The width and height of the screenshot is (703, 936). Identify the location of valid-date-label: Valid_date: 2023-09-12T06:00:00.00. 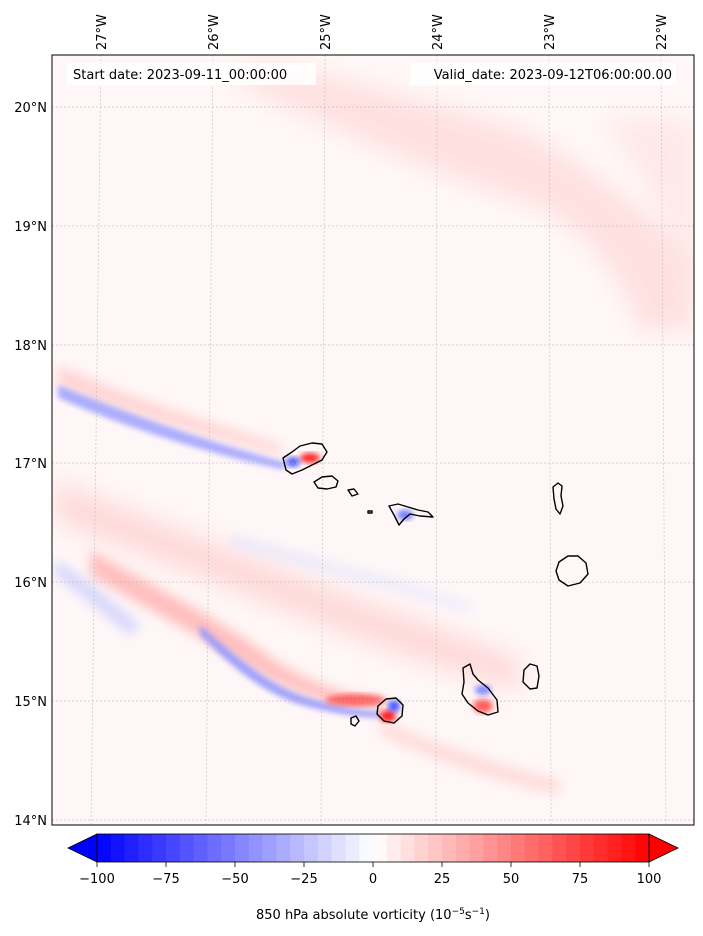
(553, 75).